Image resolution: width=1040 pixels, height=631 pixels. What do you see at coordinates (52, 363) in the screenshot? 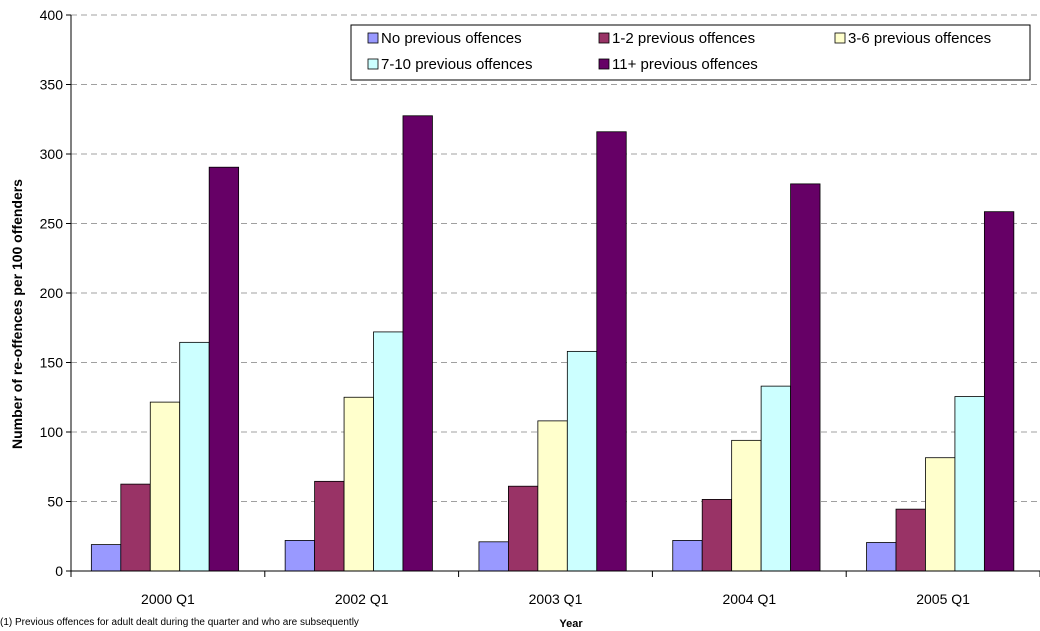
I see `y-tick-label: 150` at bounding box center [52, 363].